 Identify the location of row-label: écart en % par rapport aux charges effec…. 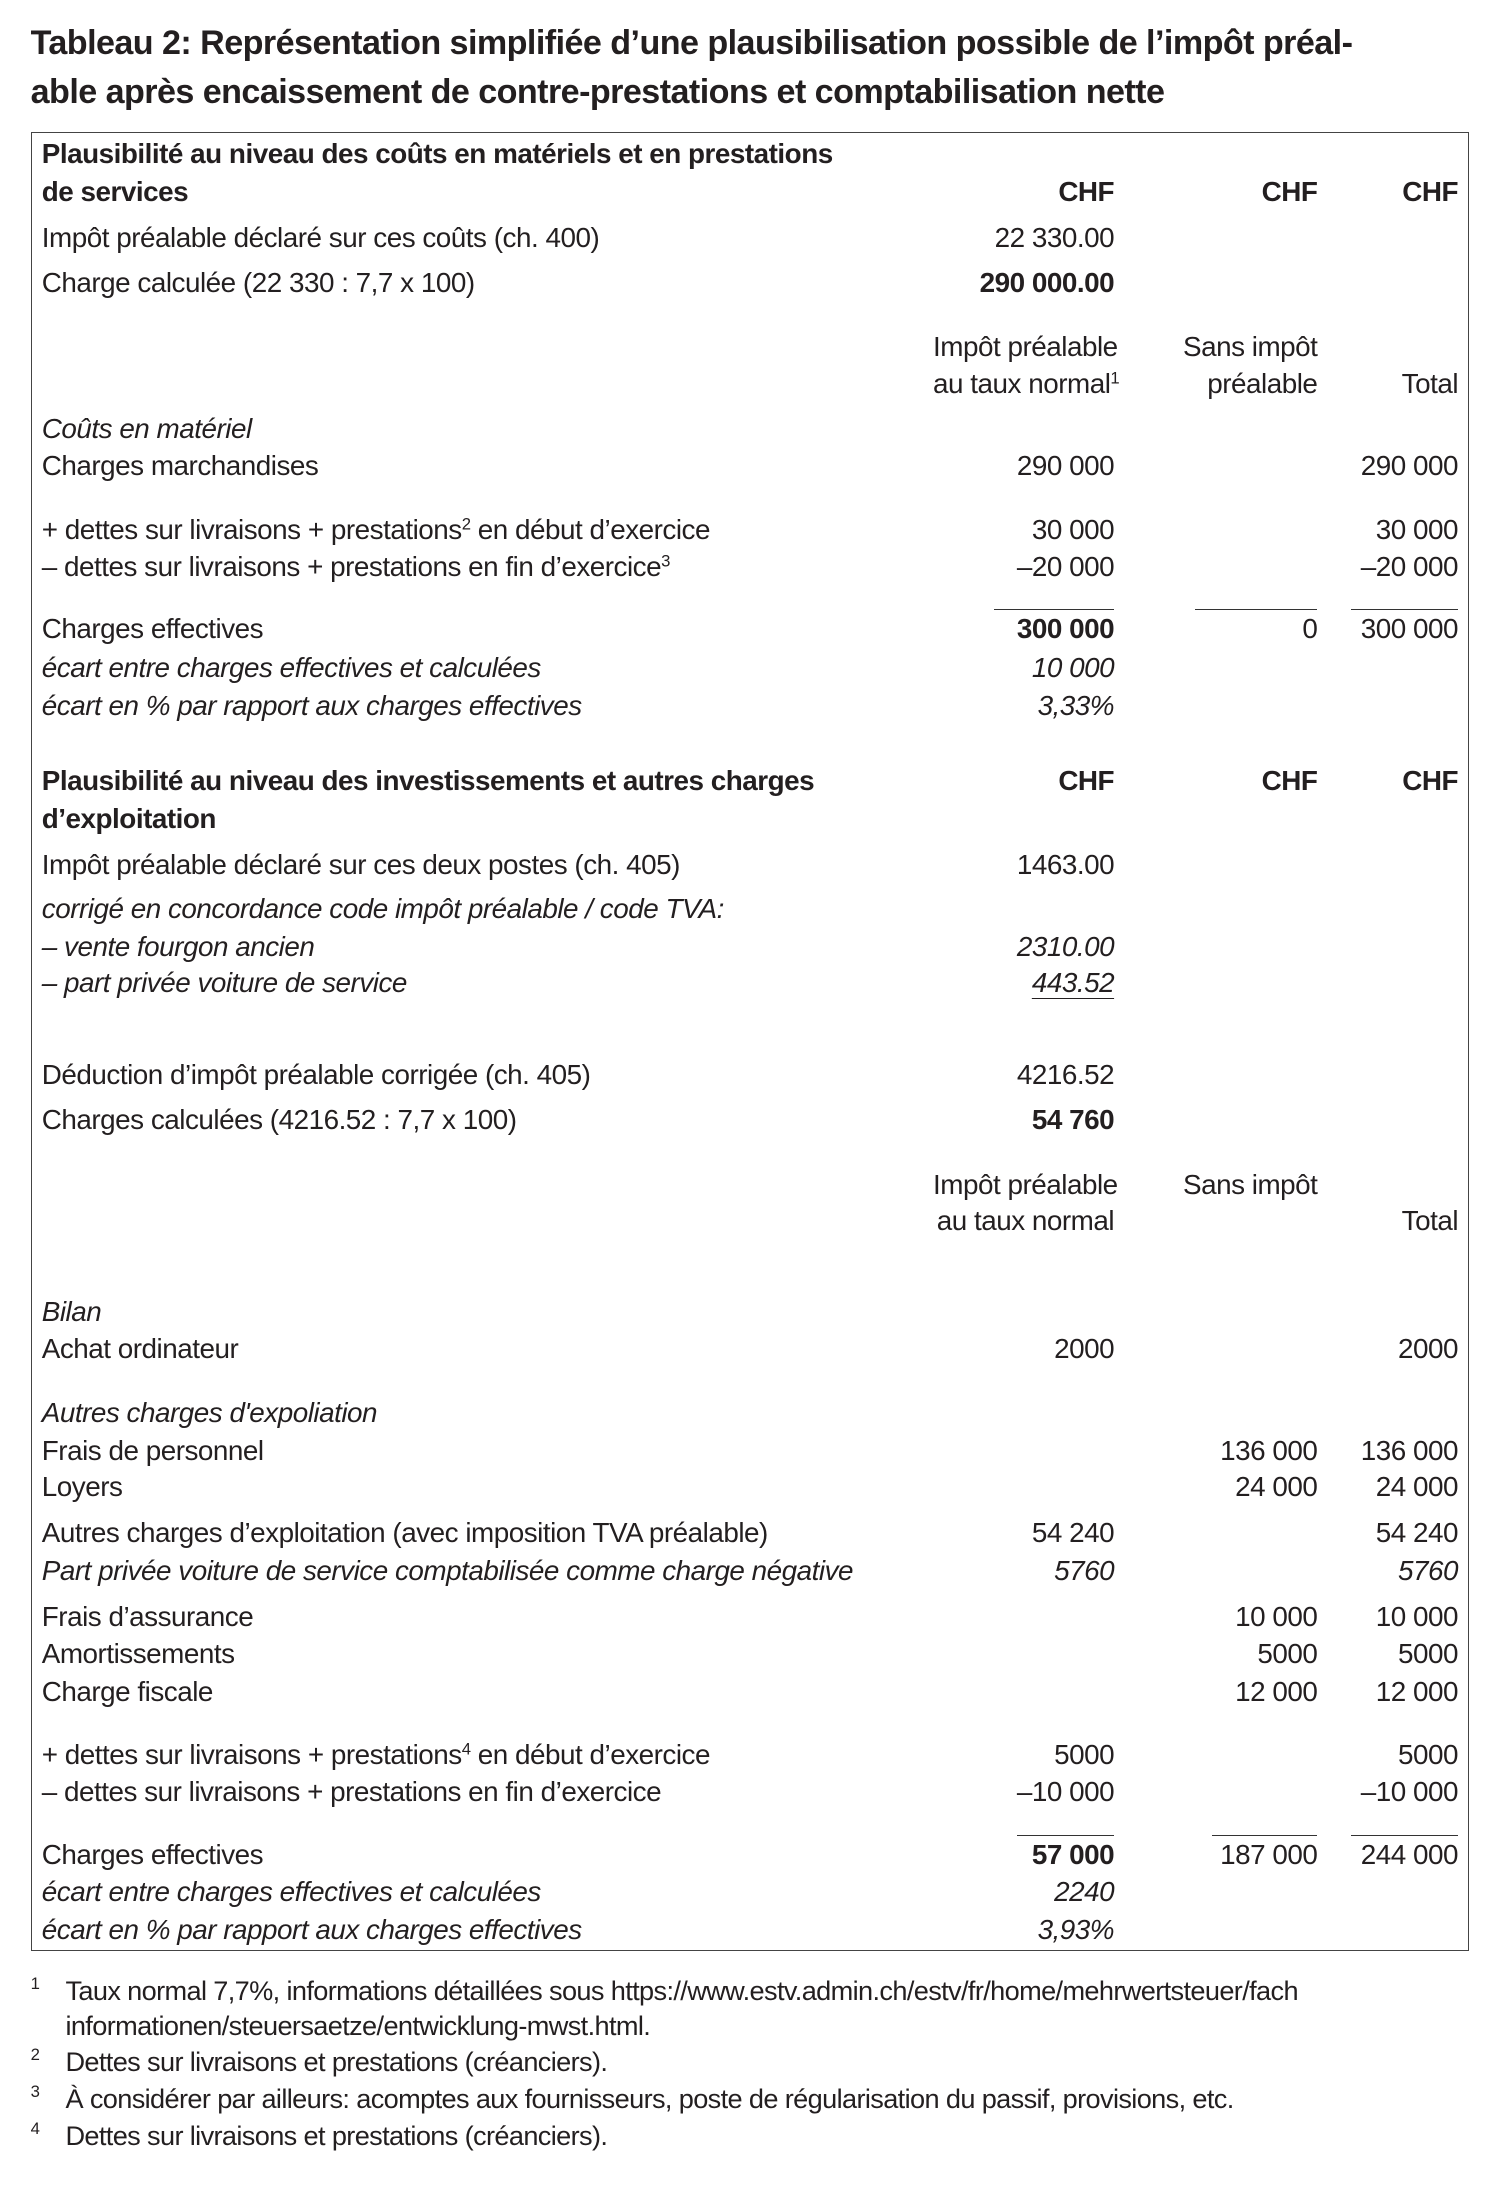
(312, 1930).